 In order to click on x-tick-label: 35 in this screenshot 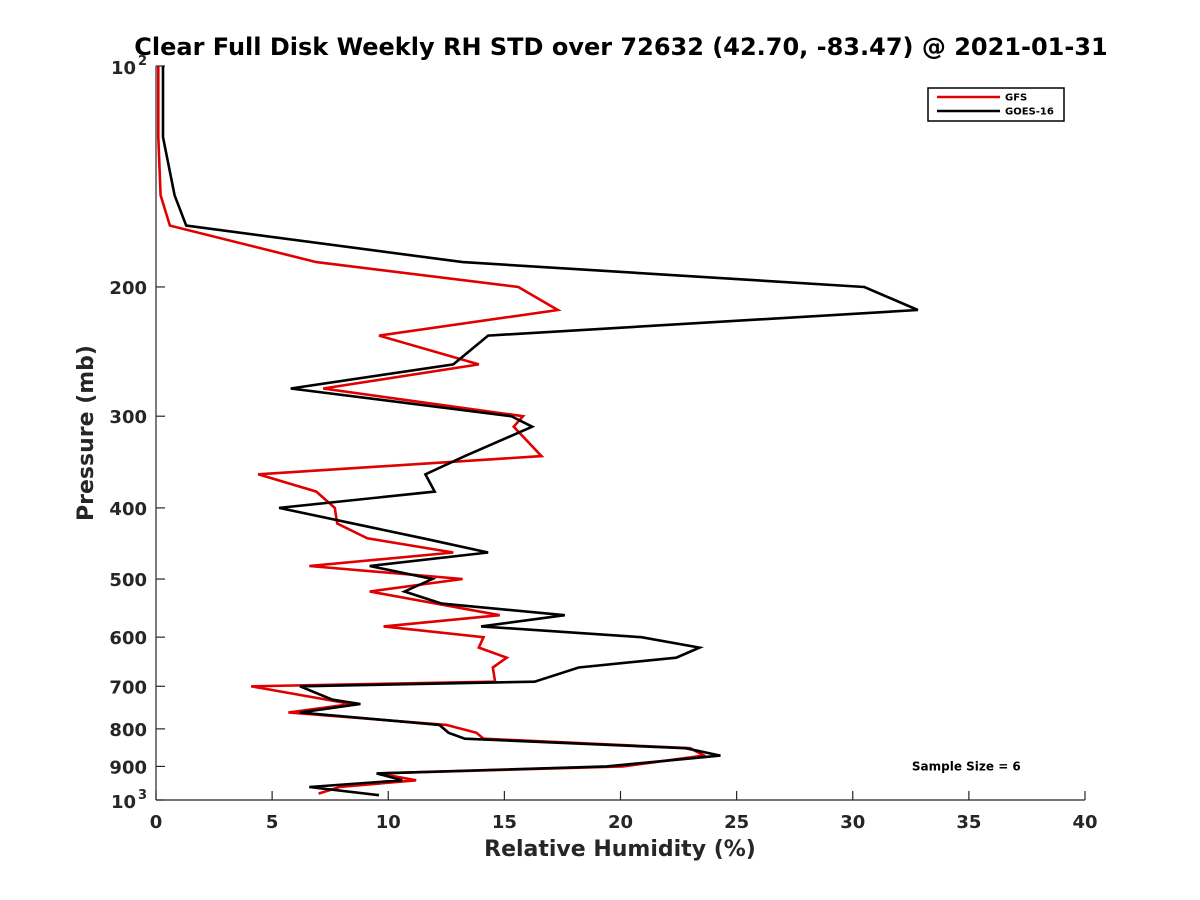, I will do `click(968, 822)`.